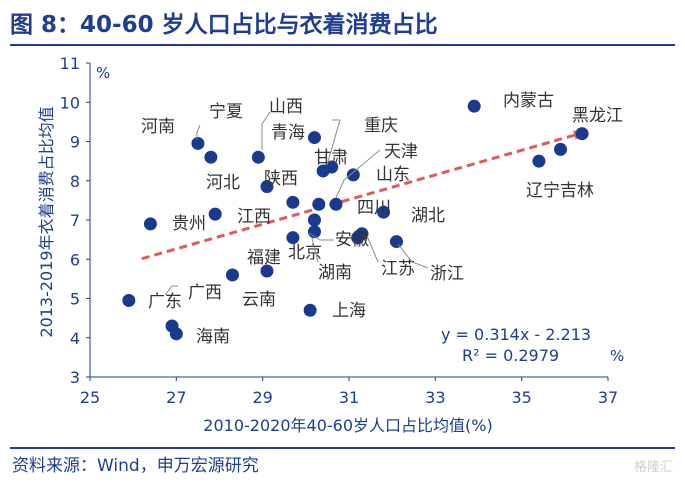  I want to click on regression-equation: y = 0.314x - 2.213, so click(516, 334).